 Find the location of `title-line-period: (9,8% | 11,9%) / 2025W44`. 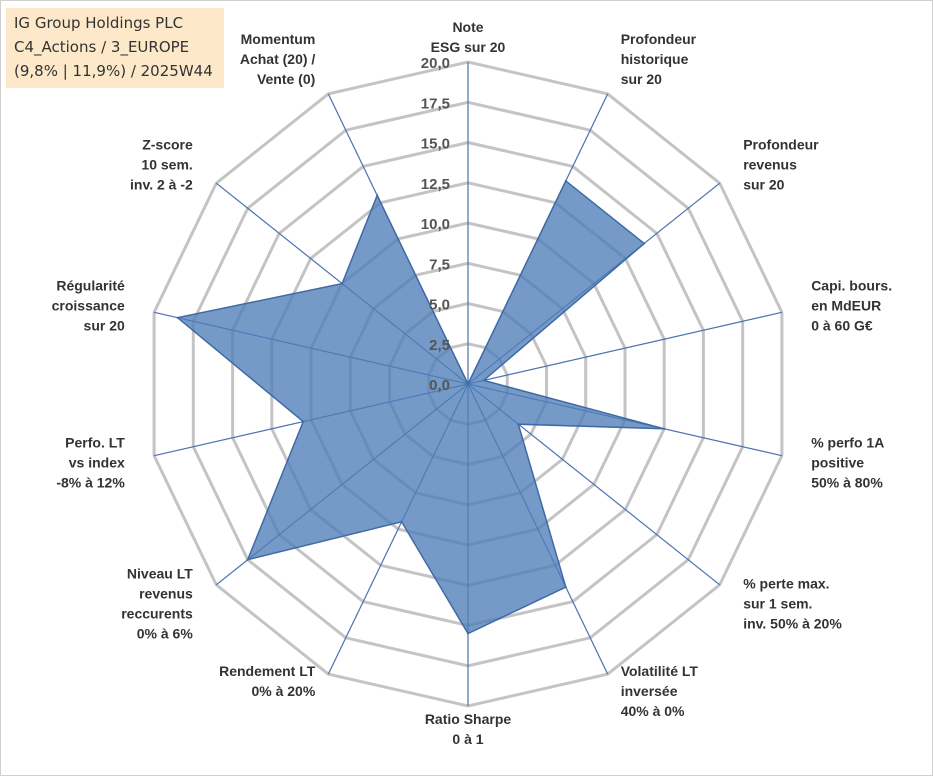

title-line-period: (9,8% | 11,9%) / 2025W44 is located at coordinates (113, 71).